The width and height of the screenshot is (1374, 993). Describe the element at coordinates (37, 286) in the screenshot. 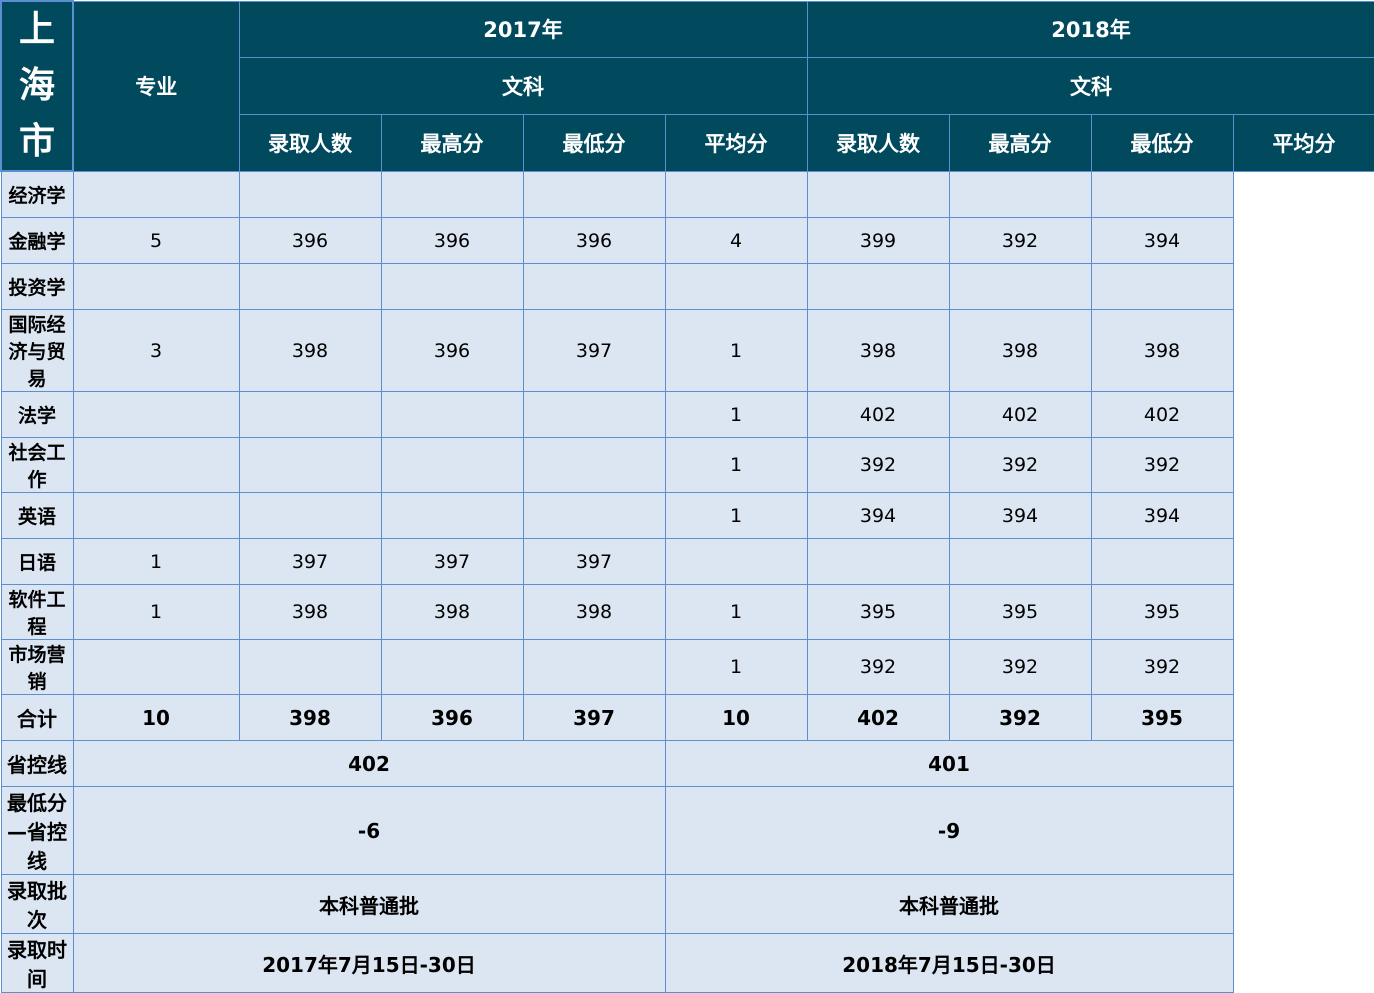

I see `major-name: 投资学` at that location.